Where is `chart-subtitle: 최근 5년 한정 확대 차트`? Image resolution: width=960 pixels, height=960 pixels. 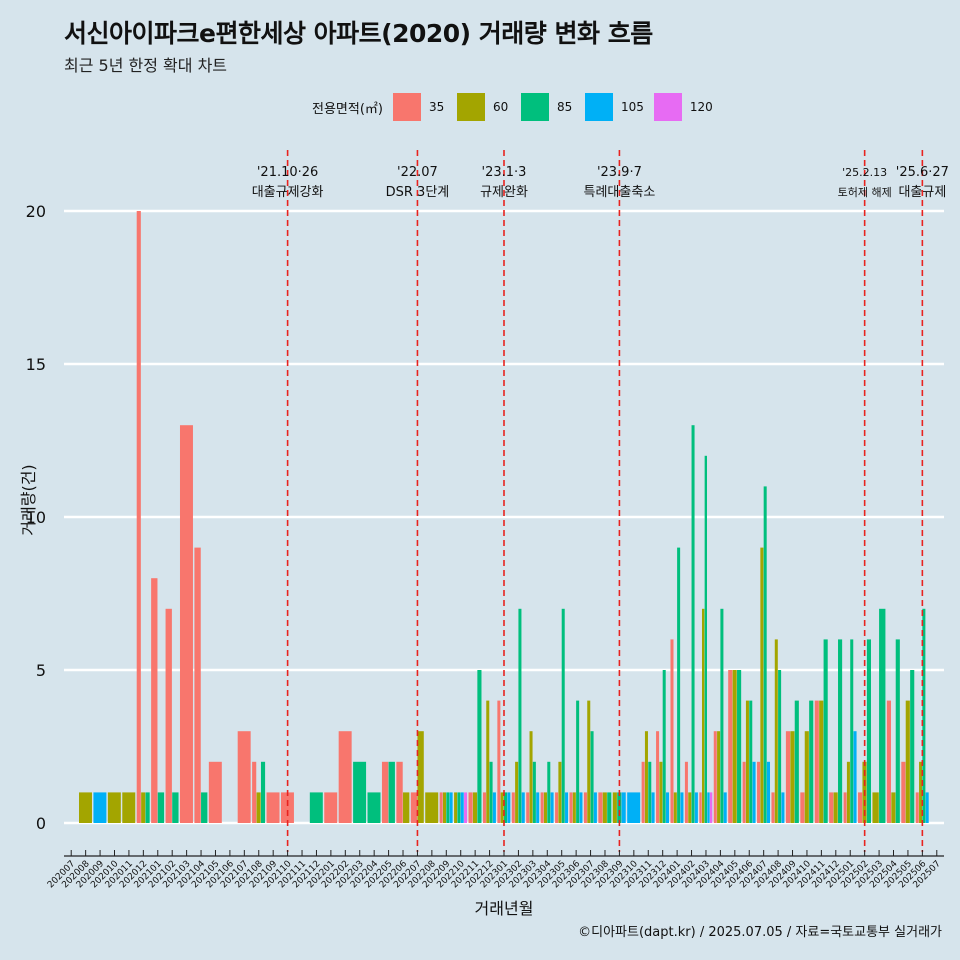
chart-subtitle: 최근 5년 한정 확대 차트 is located at coordinates (146, 65).